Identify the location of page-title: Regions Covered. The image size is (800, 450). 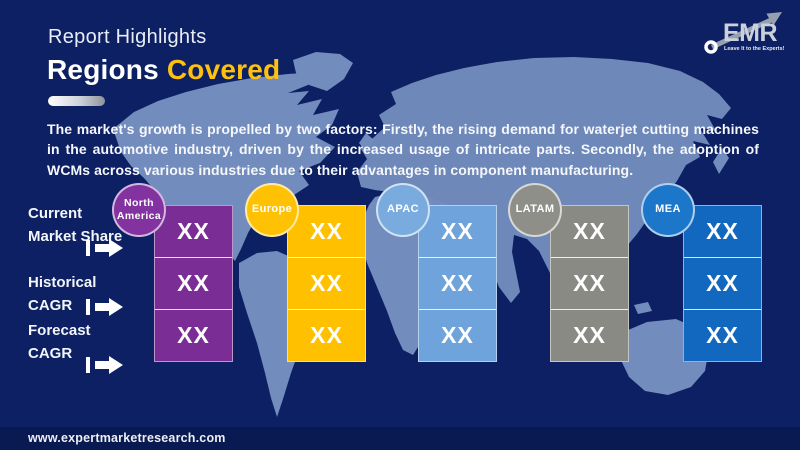
(163, 70).